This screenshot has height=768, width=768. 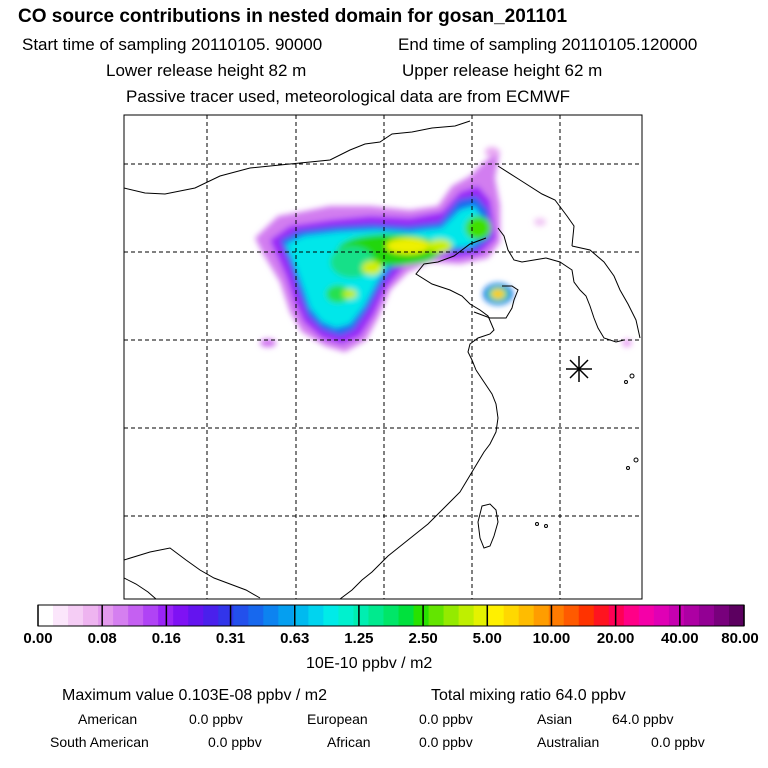 I want to click on source-value-south-american: 0.0 ppbv, so click(x=235, y=742).